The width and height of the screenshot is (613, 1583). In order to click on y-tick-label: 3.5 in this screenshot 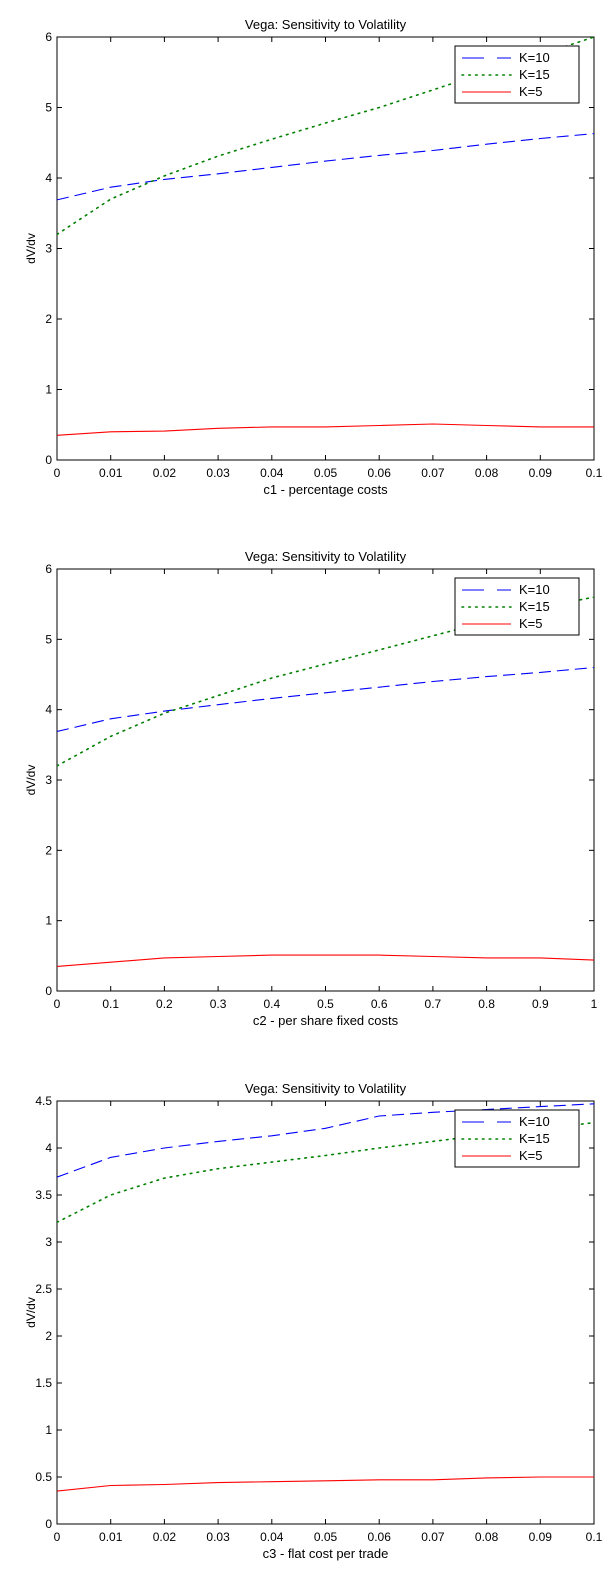, I will do `click(43, 1195)`.